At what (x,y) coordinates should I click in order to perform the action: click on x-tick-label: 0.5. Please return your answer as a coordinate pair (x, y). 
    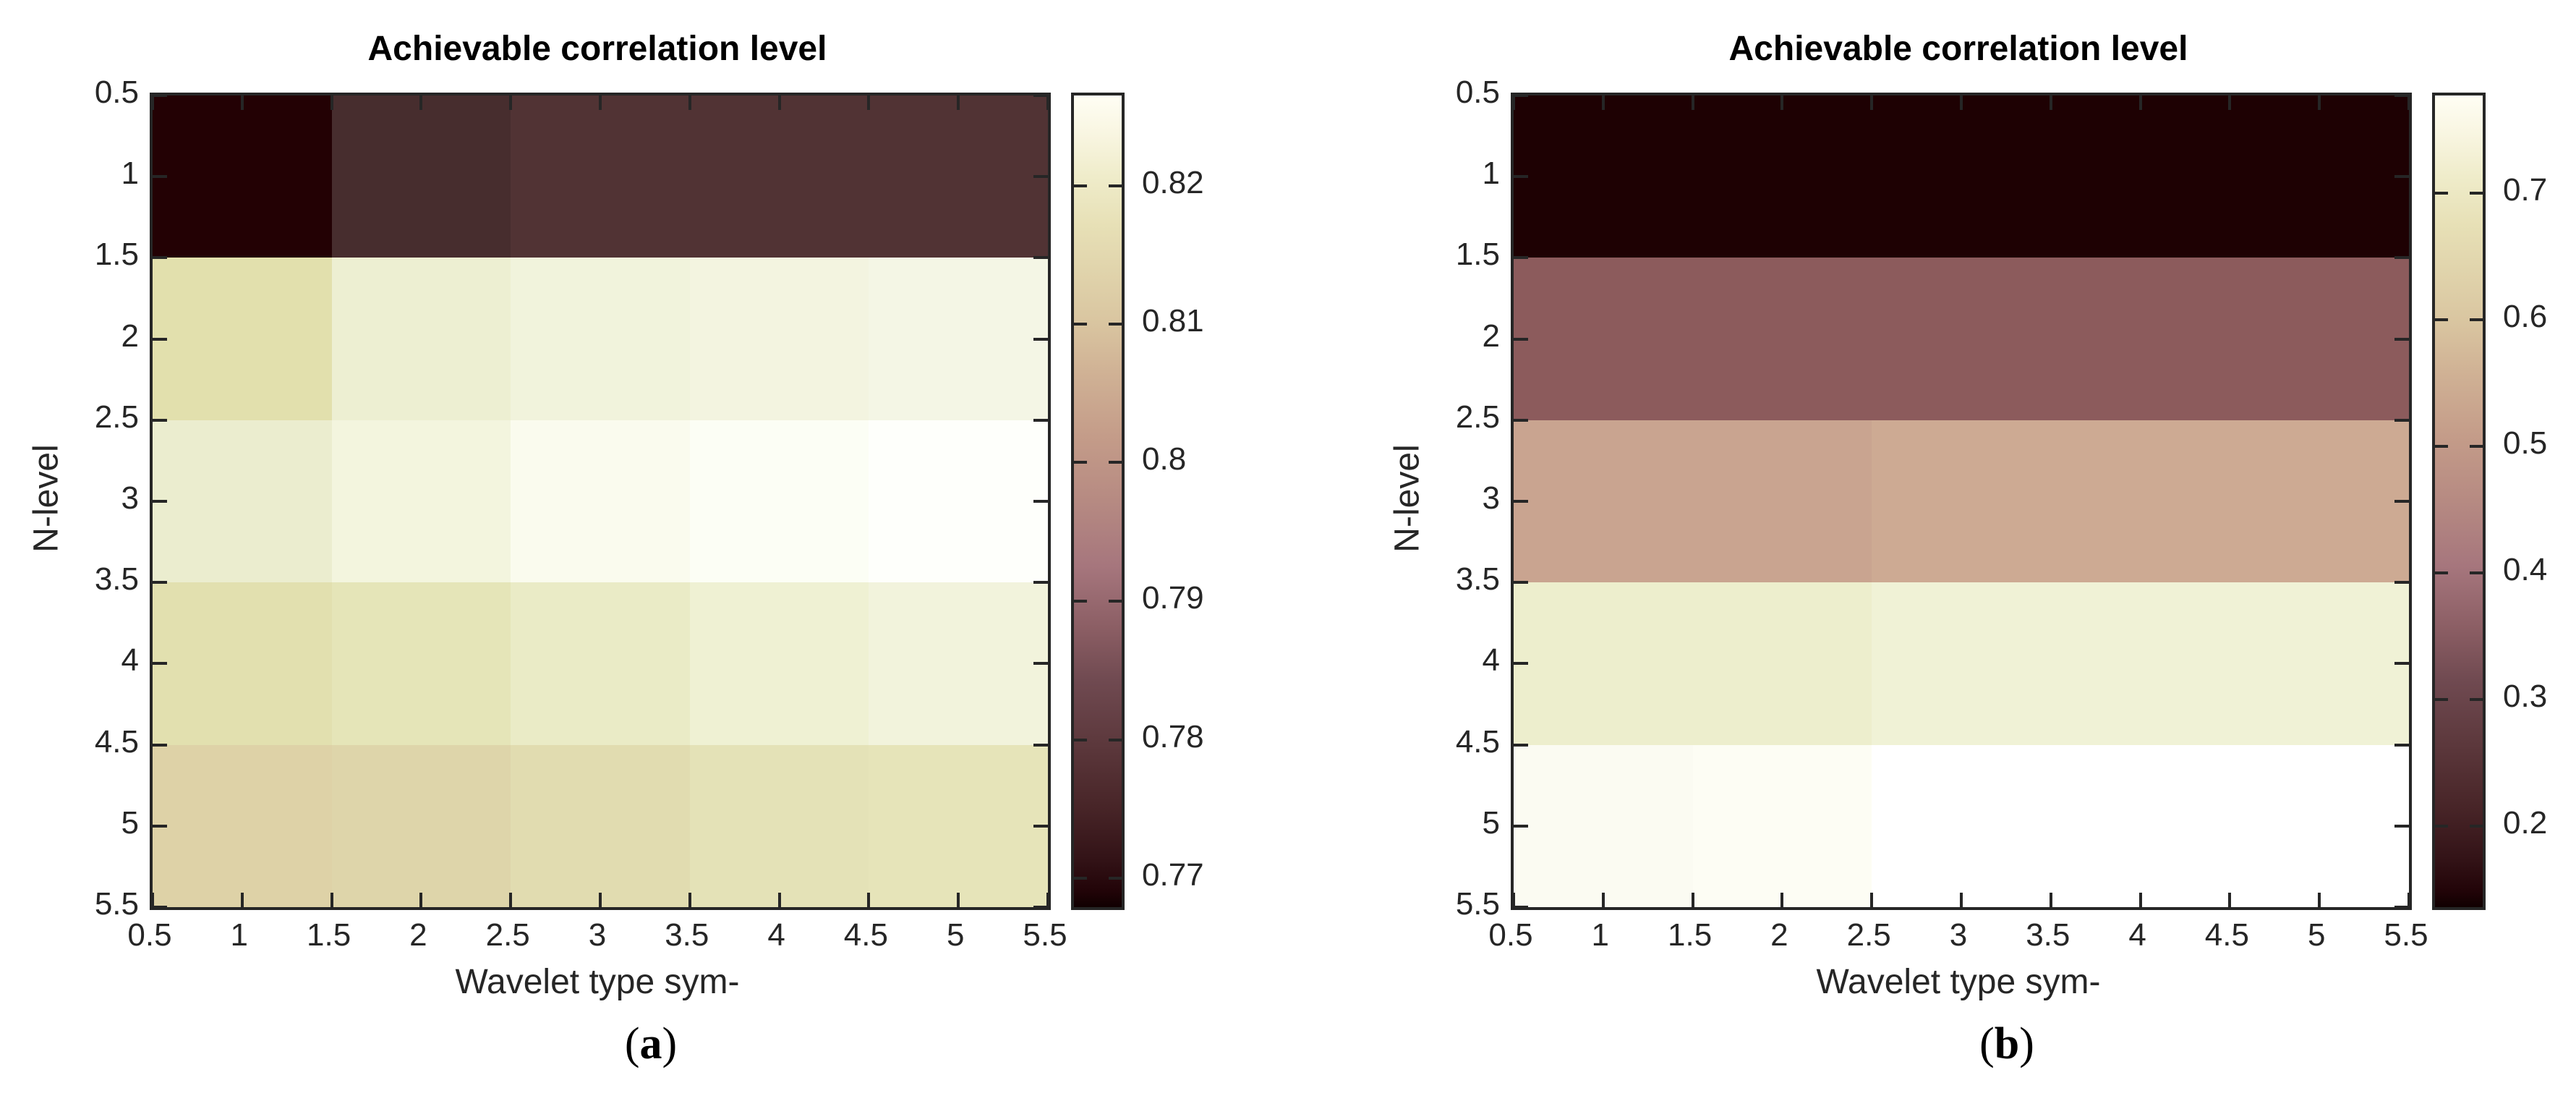
    Looking at the image, I should click on (149, 935).